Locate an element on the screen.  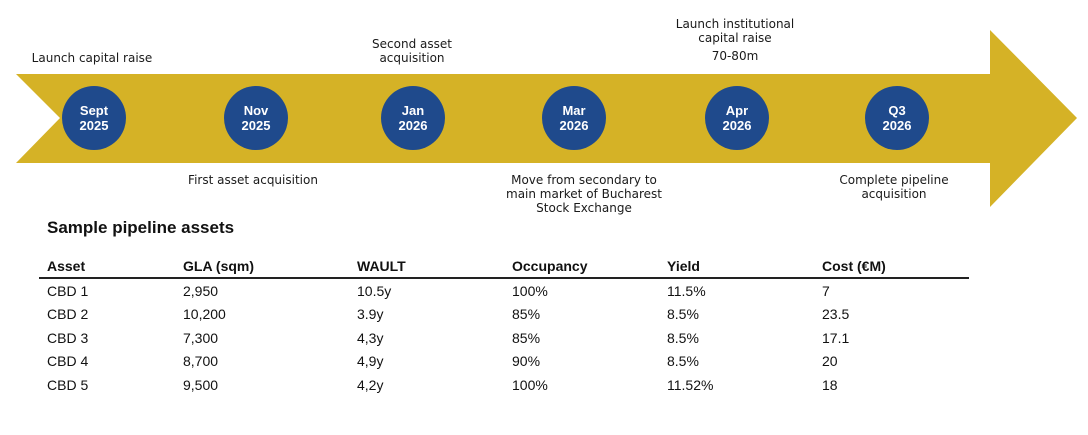
event-text: Launch capital raise is located at coordinates (92, 58).